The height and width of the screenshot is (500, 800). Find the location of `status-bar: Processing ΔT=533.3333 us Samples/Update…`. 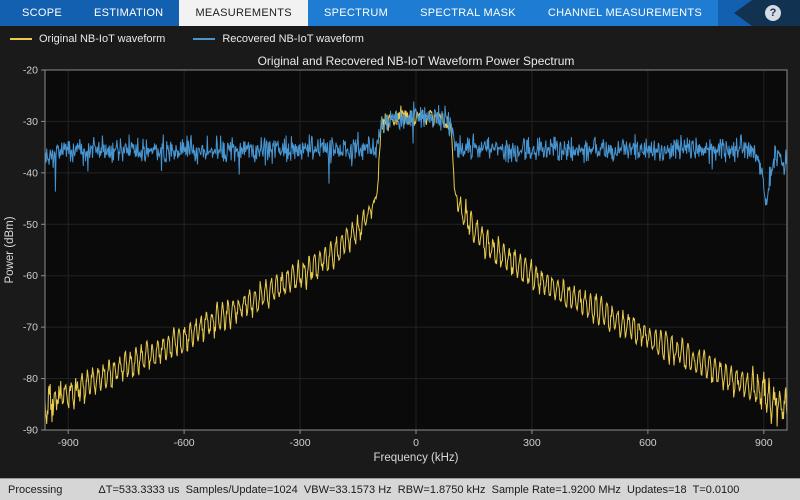

status-bar: Processing ΔT=533.3333 us Samples/Update… is located at coordinates (400, 489).